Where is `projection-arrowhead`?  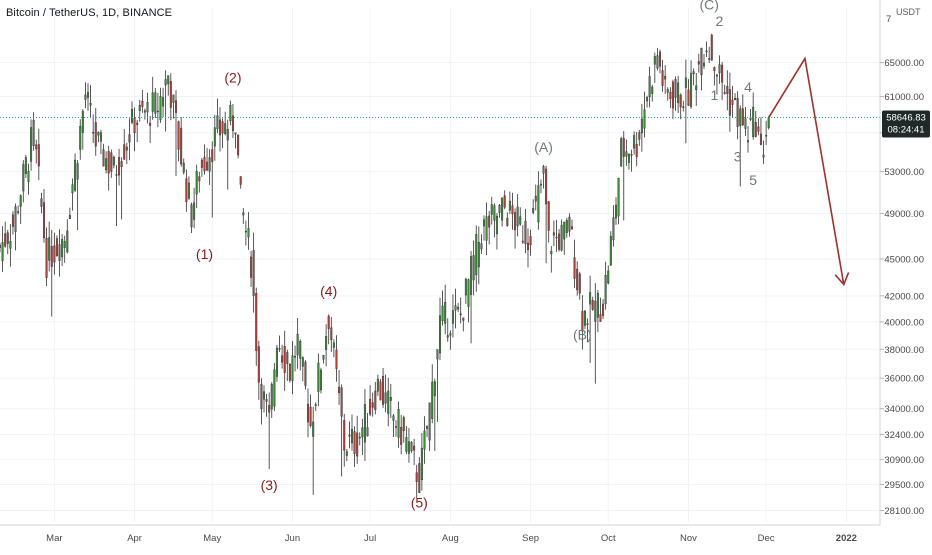
projection-arrowhead is located at coordinates (842, 279).